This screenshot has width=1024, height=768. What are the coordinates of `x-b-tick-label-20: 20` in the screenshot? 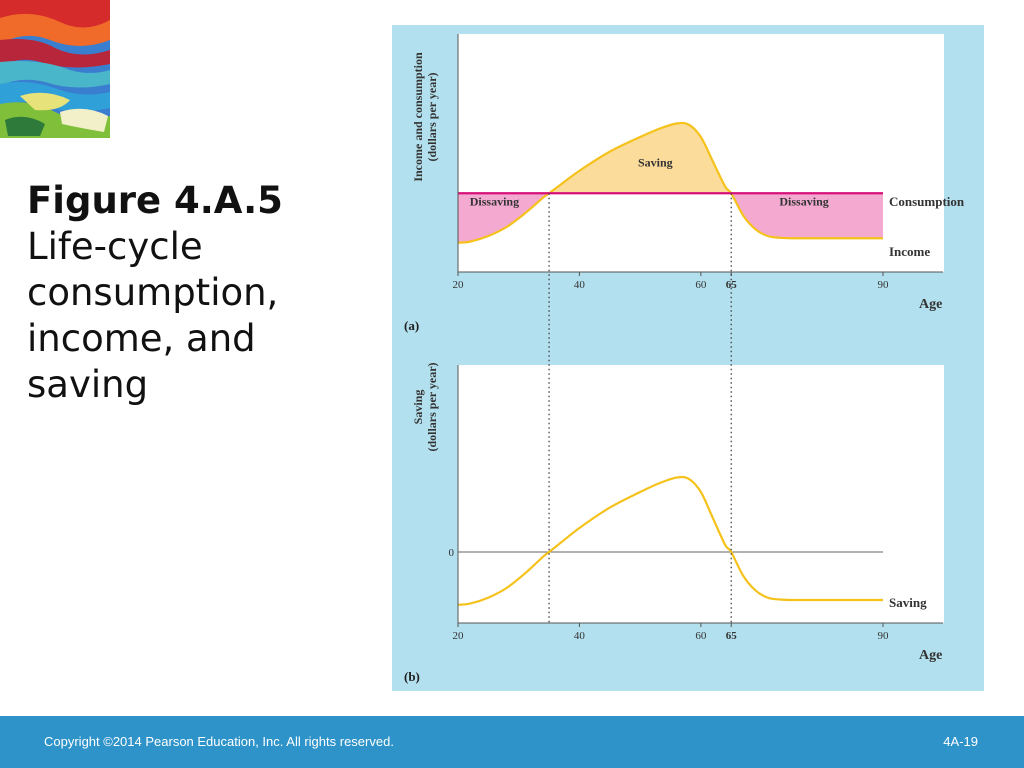 It's located at (459, 636).